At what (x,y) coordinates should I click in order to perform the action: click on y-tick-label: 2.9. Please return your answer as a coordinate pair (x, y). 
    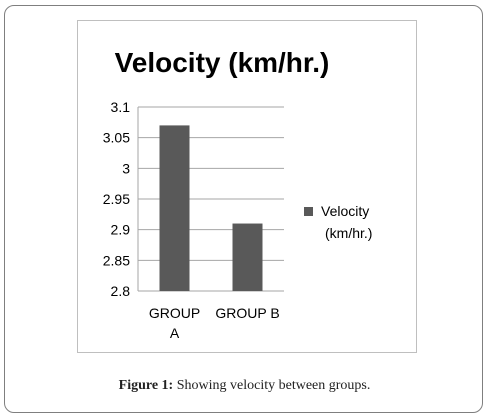
    Looking at the image, I should click on (121, 230).